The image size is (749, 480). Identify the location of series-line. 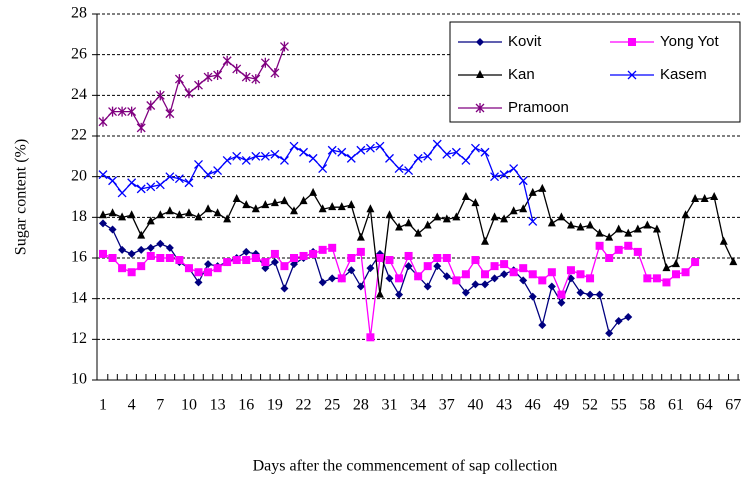
(194, 88).